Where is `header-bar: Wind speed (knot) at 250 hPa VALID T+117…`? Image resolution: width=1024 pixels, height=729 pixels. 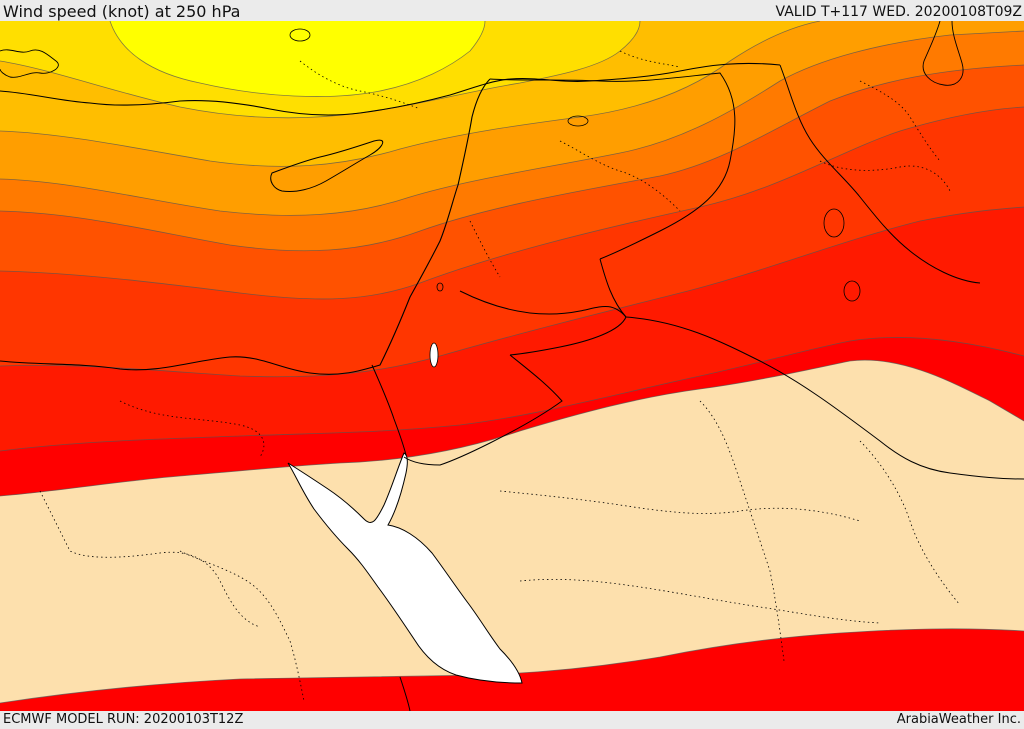 header-bar: Wind speed (knot) at 250 hPa VALID T+117… is located at coordinates (512, 10).